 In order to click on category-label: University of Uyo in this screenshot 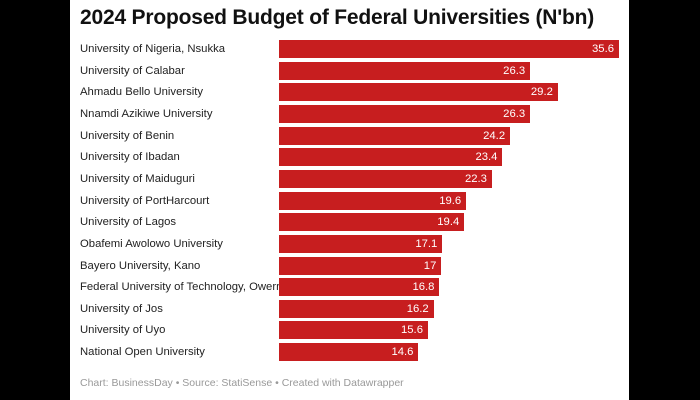, I will do `click(123, 330)`.